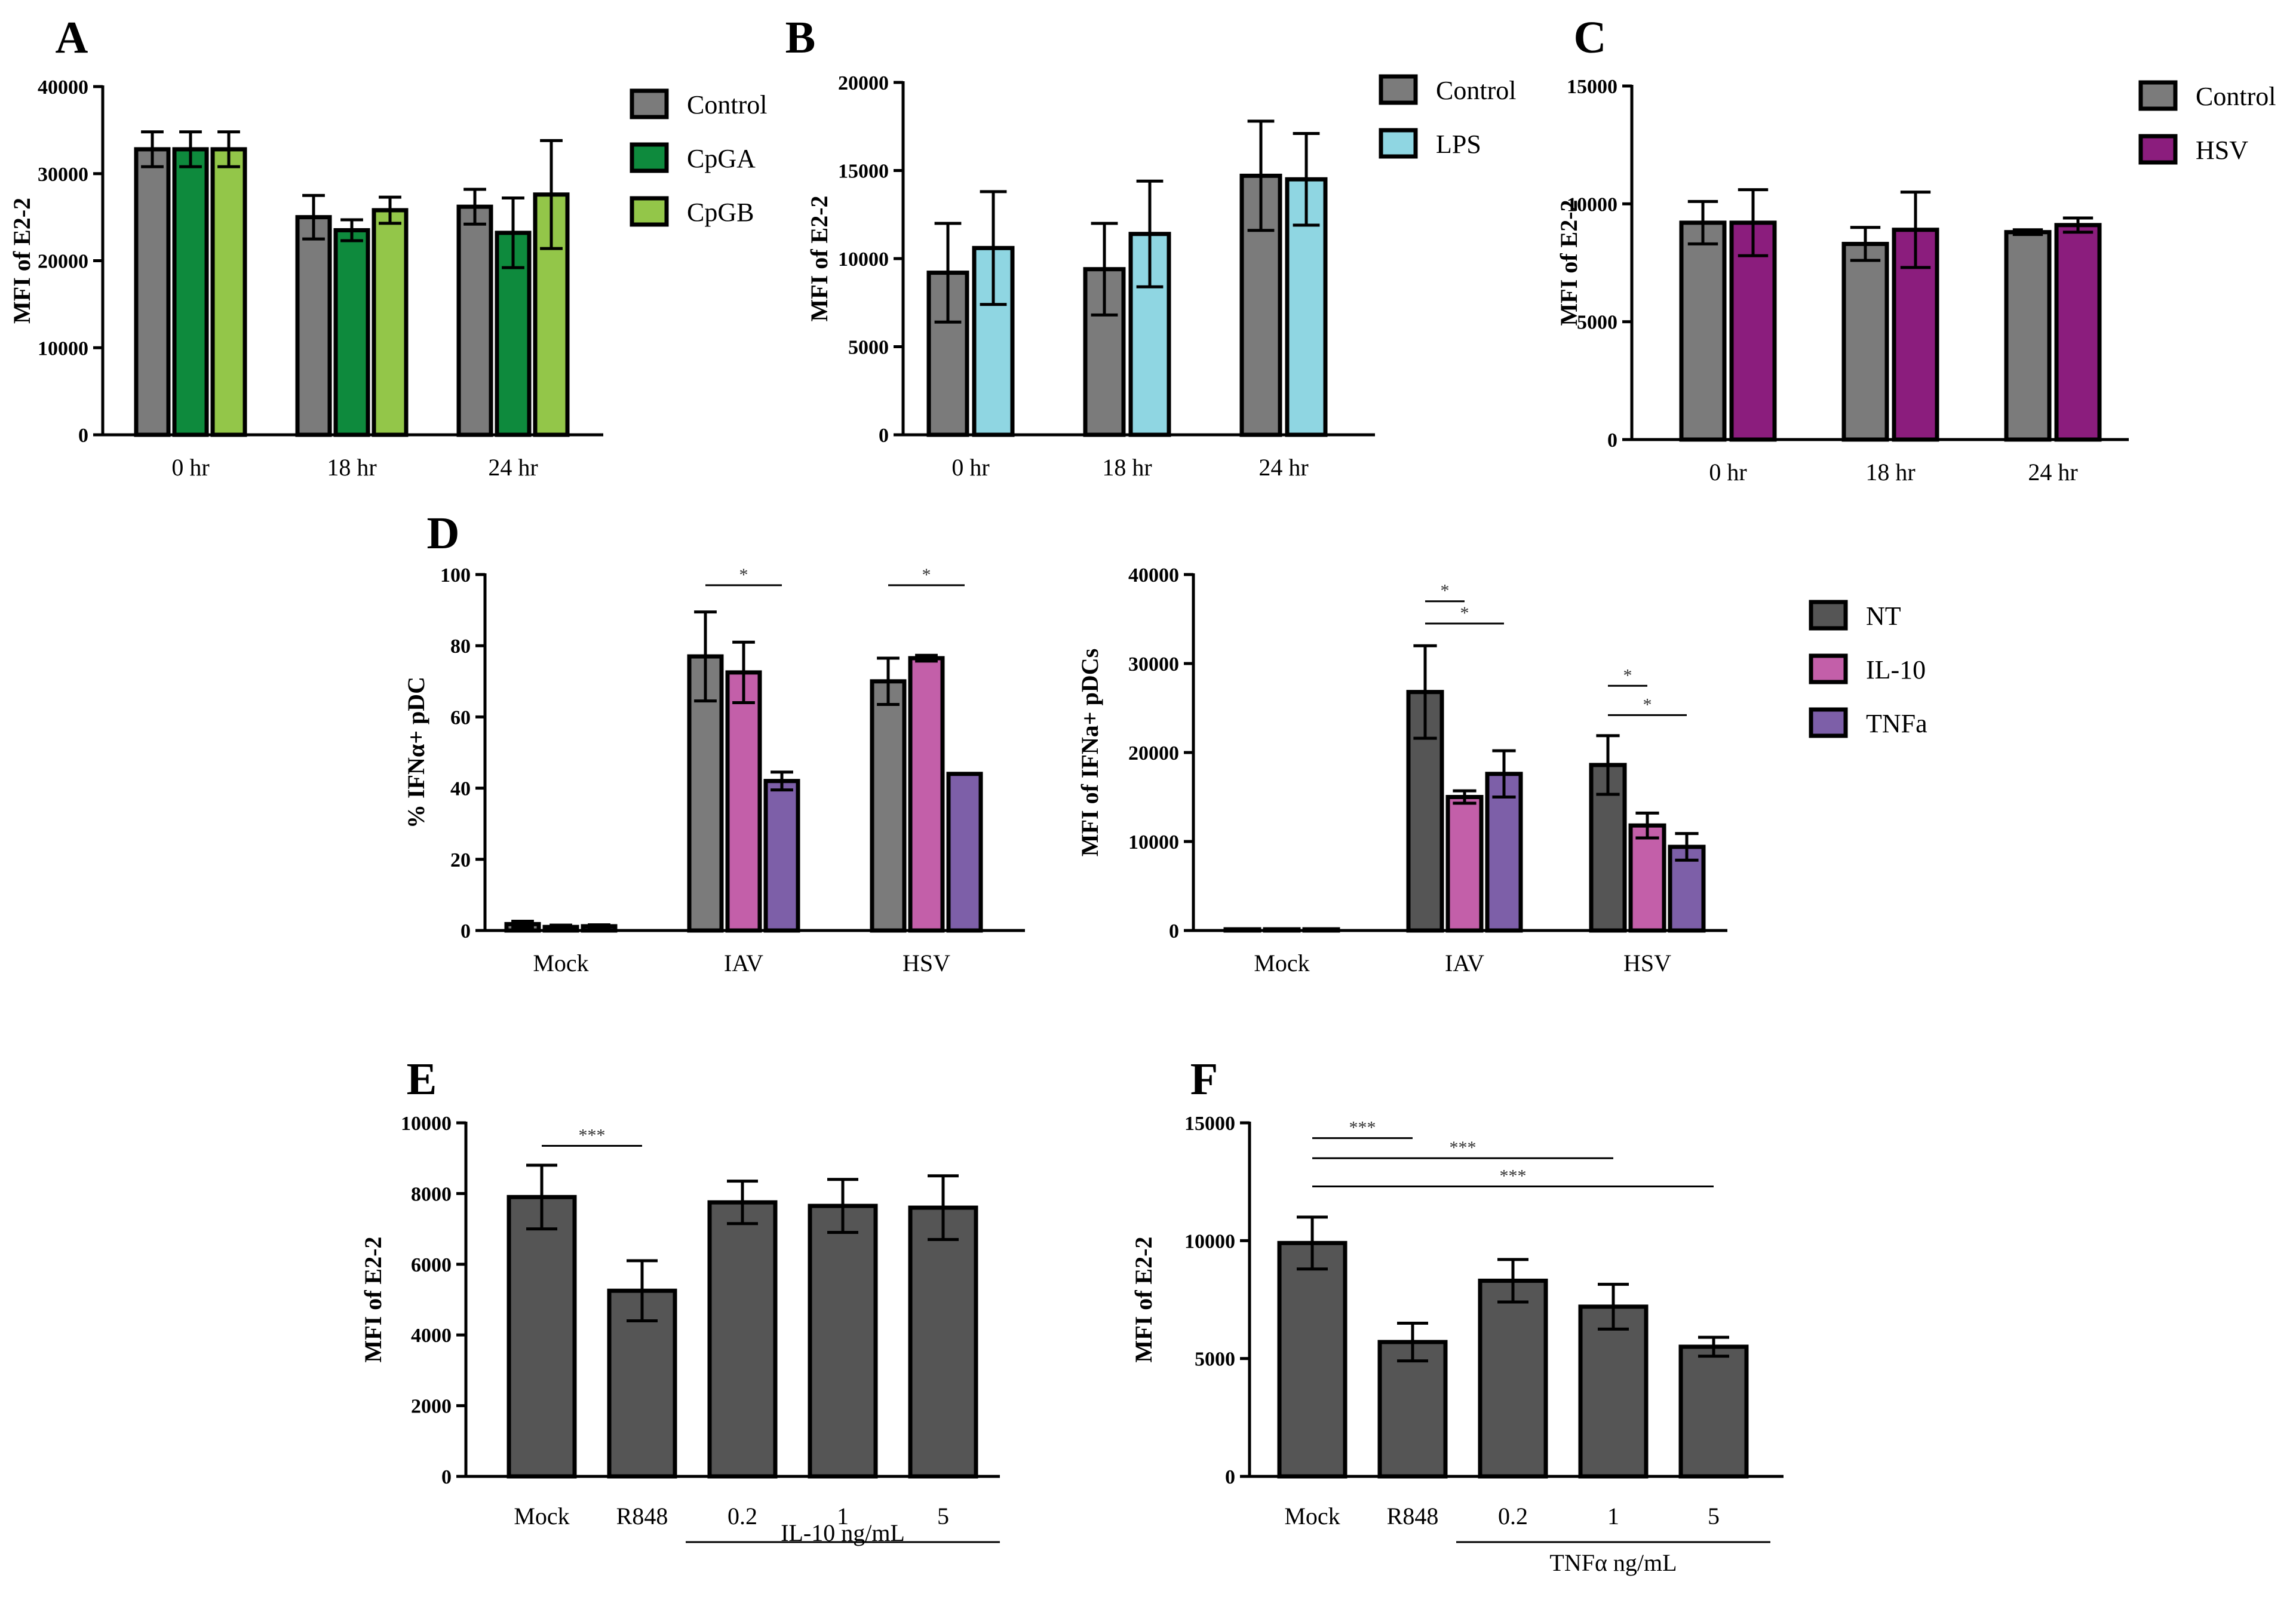 The width and height of the screenshot is (2296, 1603). What do you see at coordinates (416, 752) in the screenshot?
I see `y-axis-label: % IFNα+ pDC` at bounding box center [416, 752].